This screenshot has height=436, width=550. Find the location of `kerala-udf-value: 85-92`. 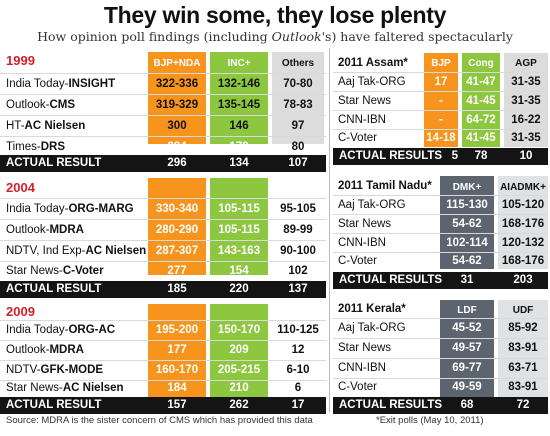

kerala-udf-value: 85-92 is located at coordinates (523, 328).